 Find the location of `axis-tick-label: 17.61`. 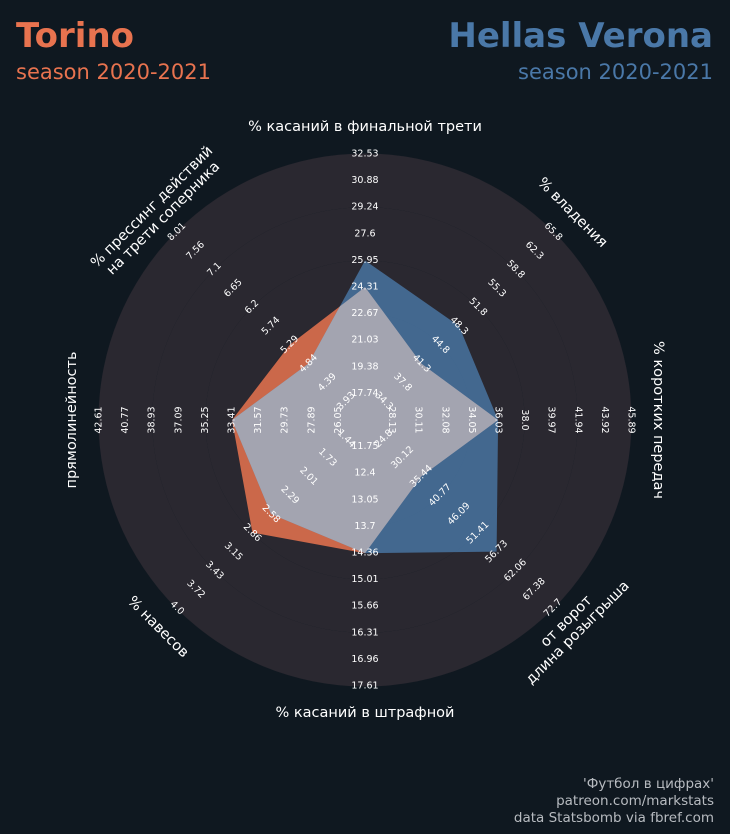

axis-tick-label: 17.61 is located at coordinates (364, 686).